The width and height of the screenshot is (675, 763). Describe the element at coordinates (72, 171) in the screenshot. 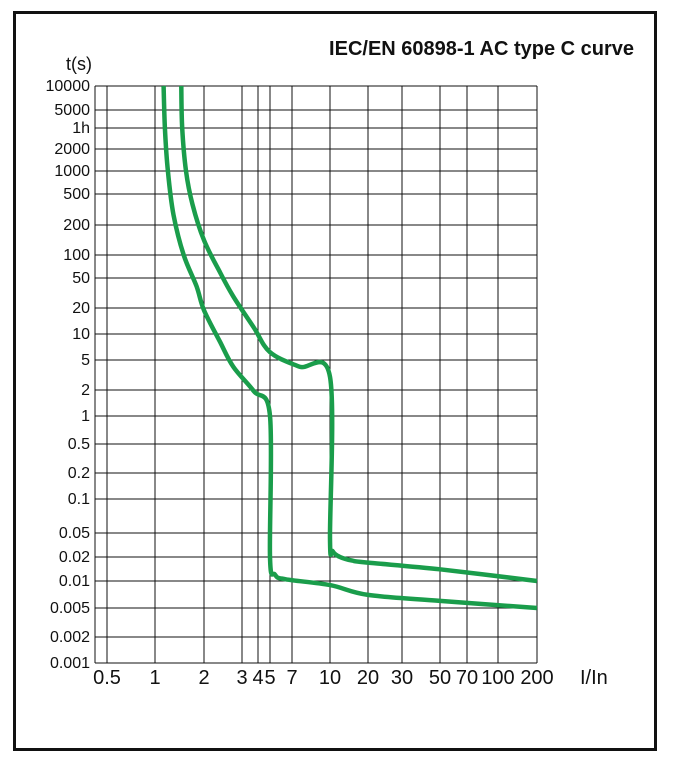

I see `y-tick-label: 1000` at that location.